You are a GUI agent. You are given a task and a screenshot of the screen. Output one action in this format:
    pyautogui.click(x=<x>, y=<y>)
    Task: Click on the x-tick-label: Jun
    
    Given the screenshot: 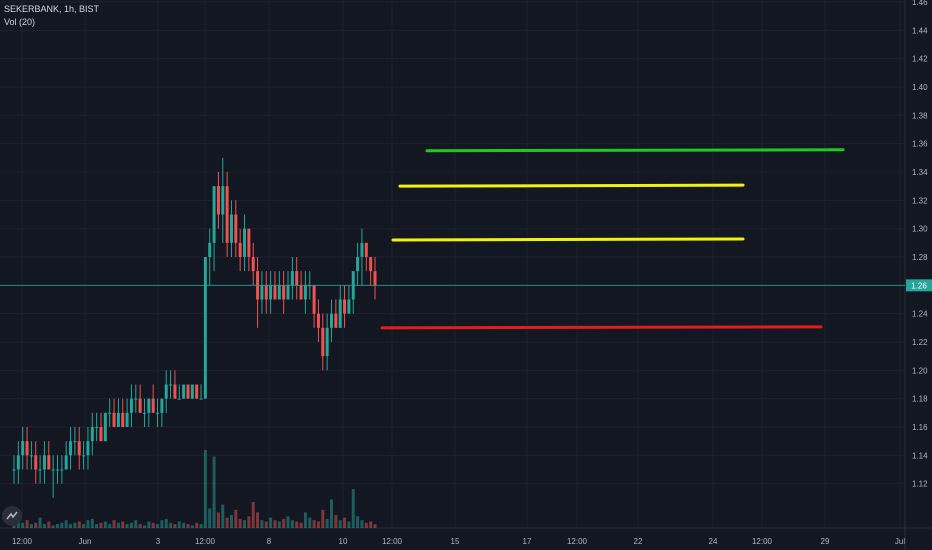 What is the action you would take?
    pyautogui.click(x=85, y=541)
    